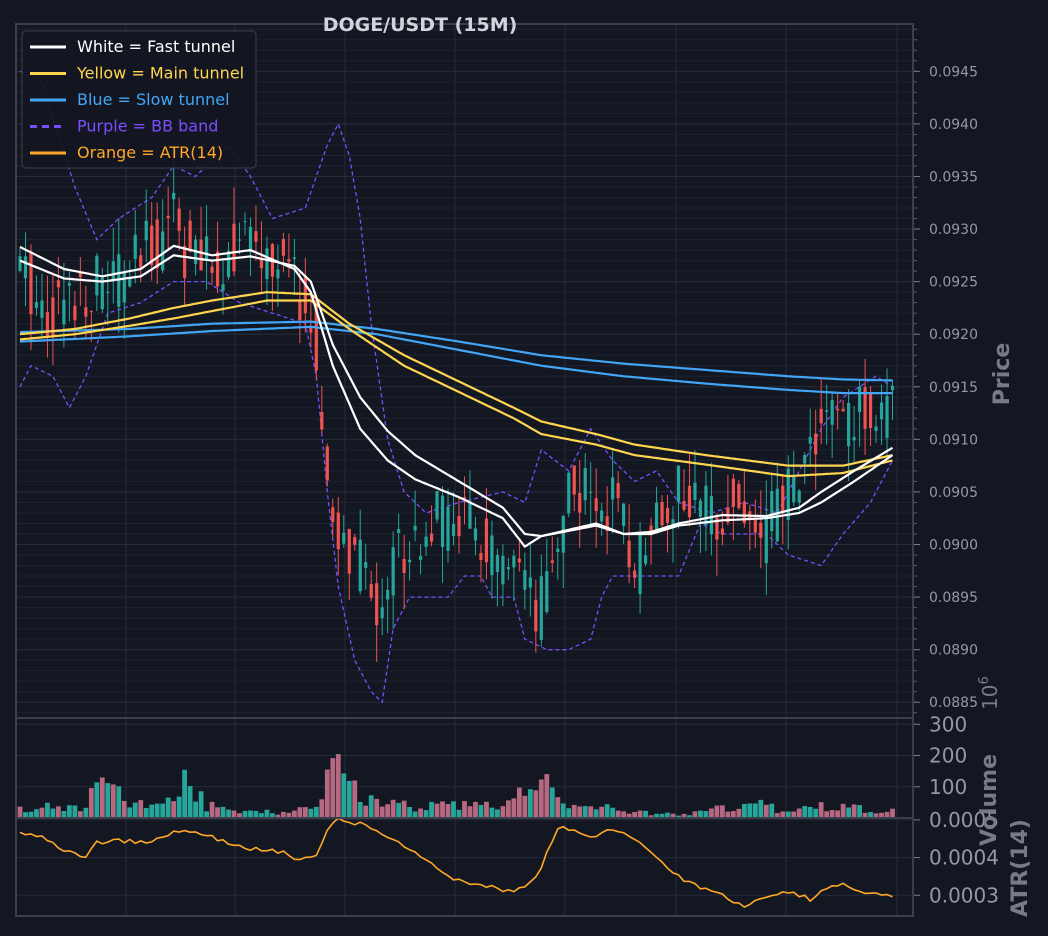  Describe the element at coordinates (953, 440) in the screenshot. I see `price-tick-label: 0.0910` at that location.